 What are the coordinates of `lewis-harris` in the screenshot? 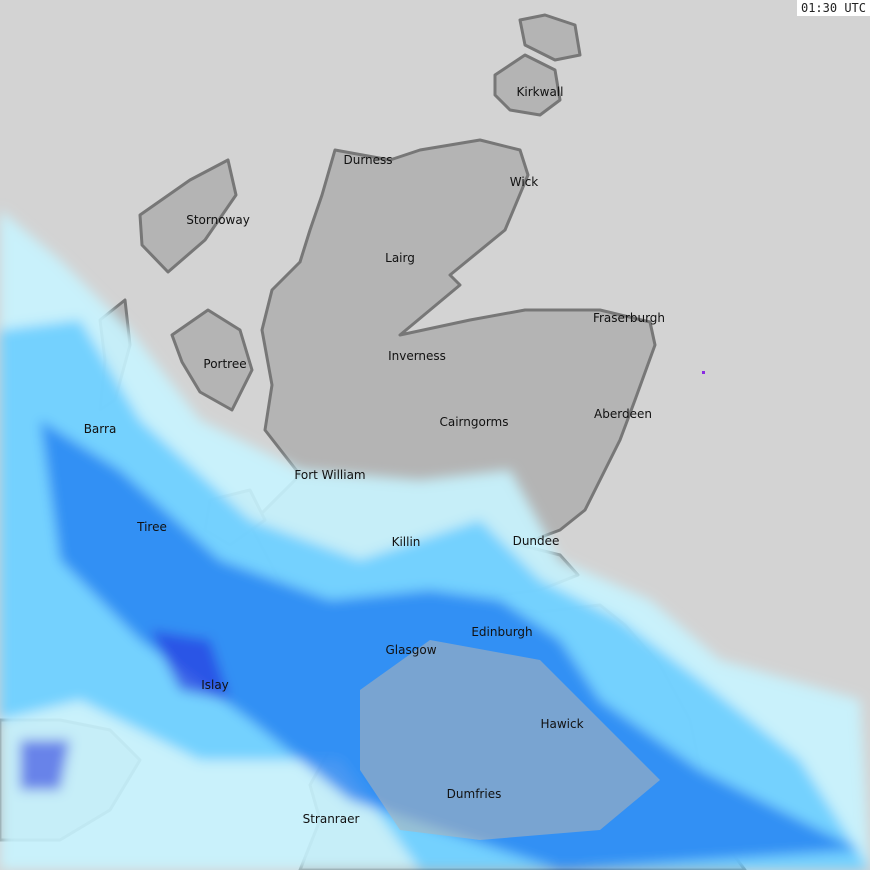 It's located at (188, 216).